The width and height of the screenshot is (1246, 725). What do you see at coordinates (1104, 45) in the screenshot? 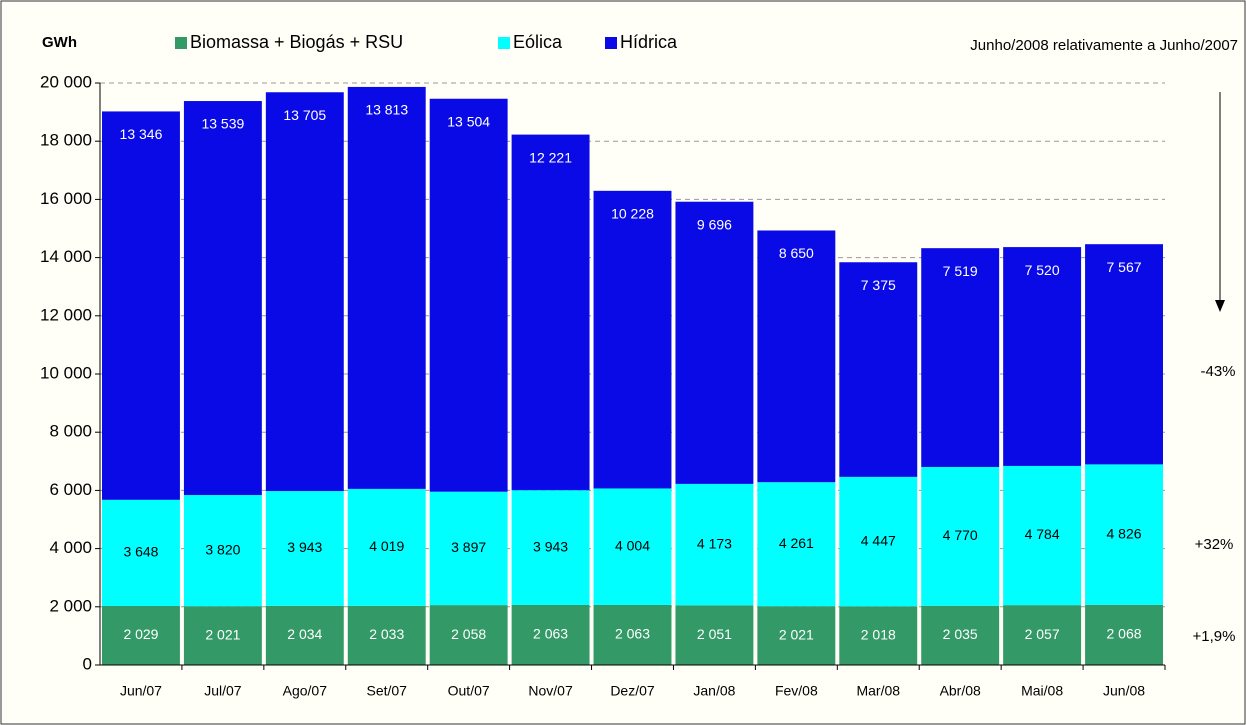
I see `subtitle: Junho/2008 relativamente a Junho/2007` at bounding box center [1104, 45].